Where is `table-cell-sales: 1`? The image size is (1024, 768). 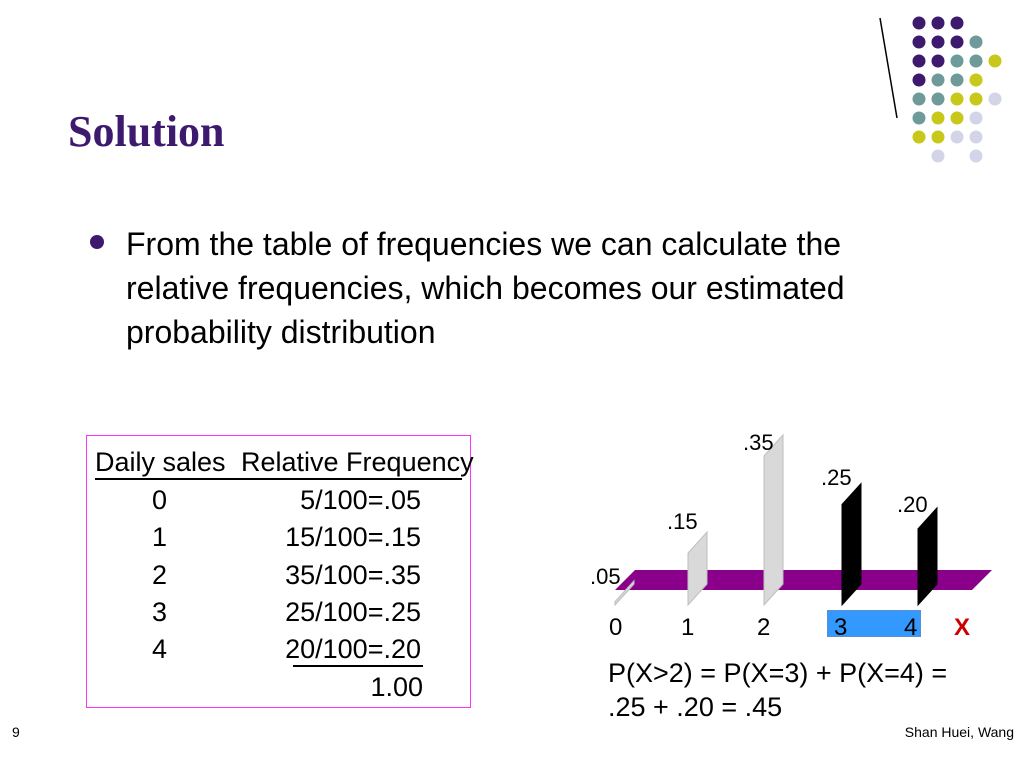
table-cell-sales: 1 is located at coordinates (160, 537).